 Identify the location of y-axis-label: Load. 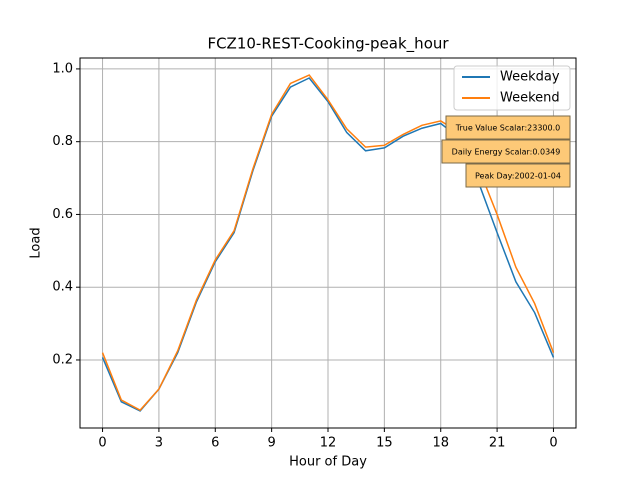
(36, 242).